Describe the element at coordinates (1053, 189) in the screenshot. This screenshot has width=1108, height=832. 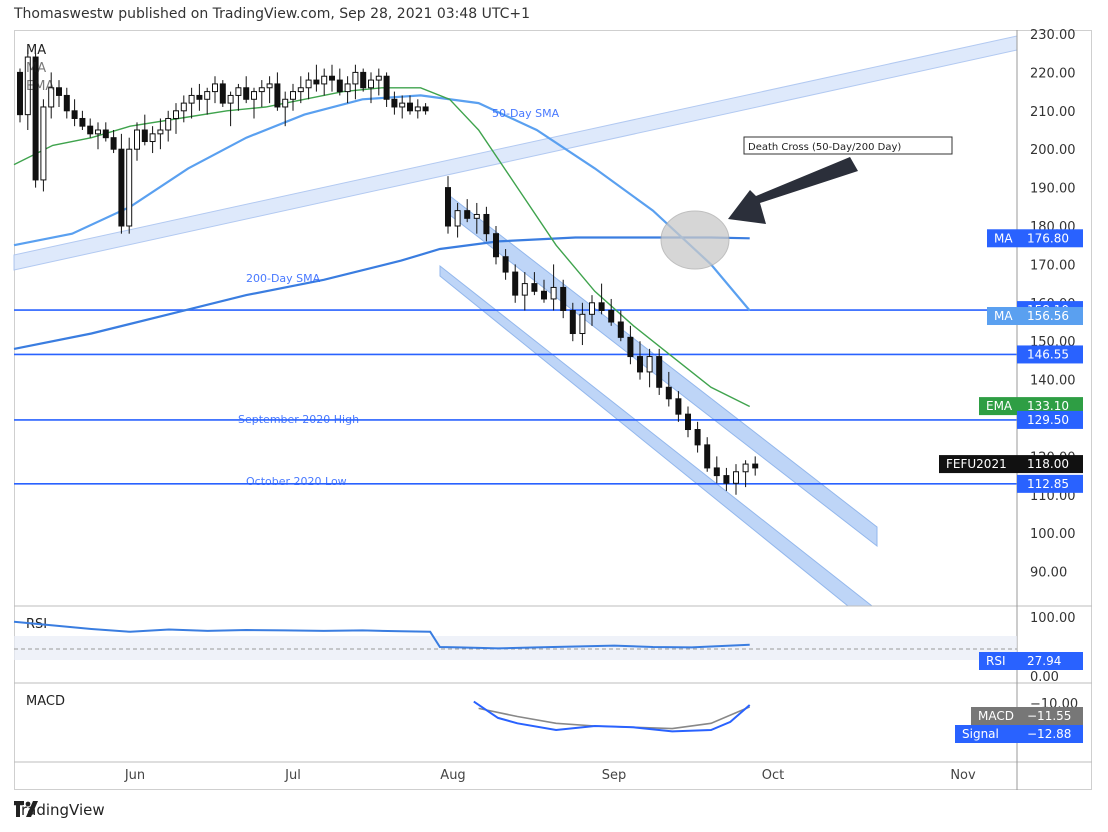
I see `price-tick: 190.00` at that location.